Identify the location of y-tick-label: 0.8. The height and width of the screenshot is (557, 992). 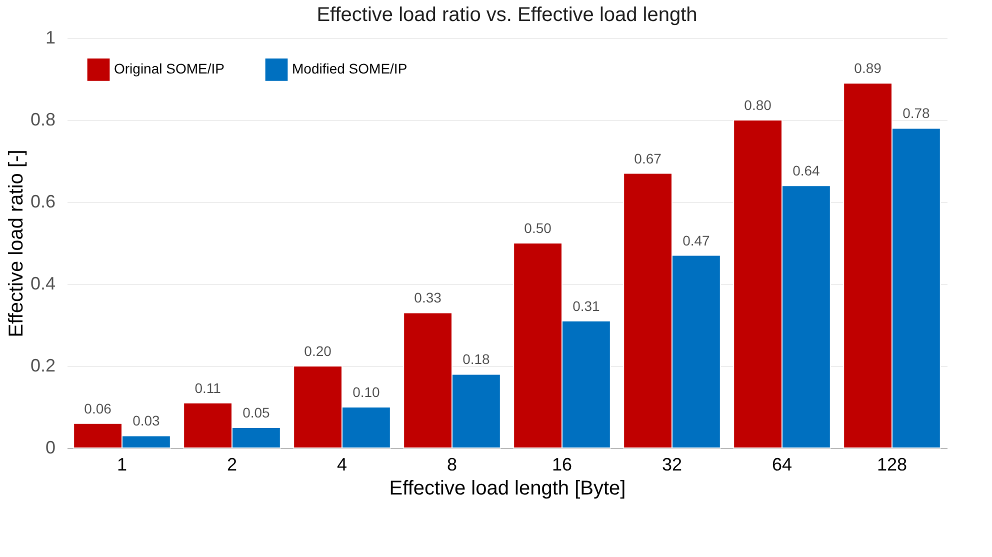
(43, 120).